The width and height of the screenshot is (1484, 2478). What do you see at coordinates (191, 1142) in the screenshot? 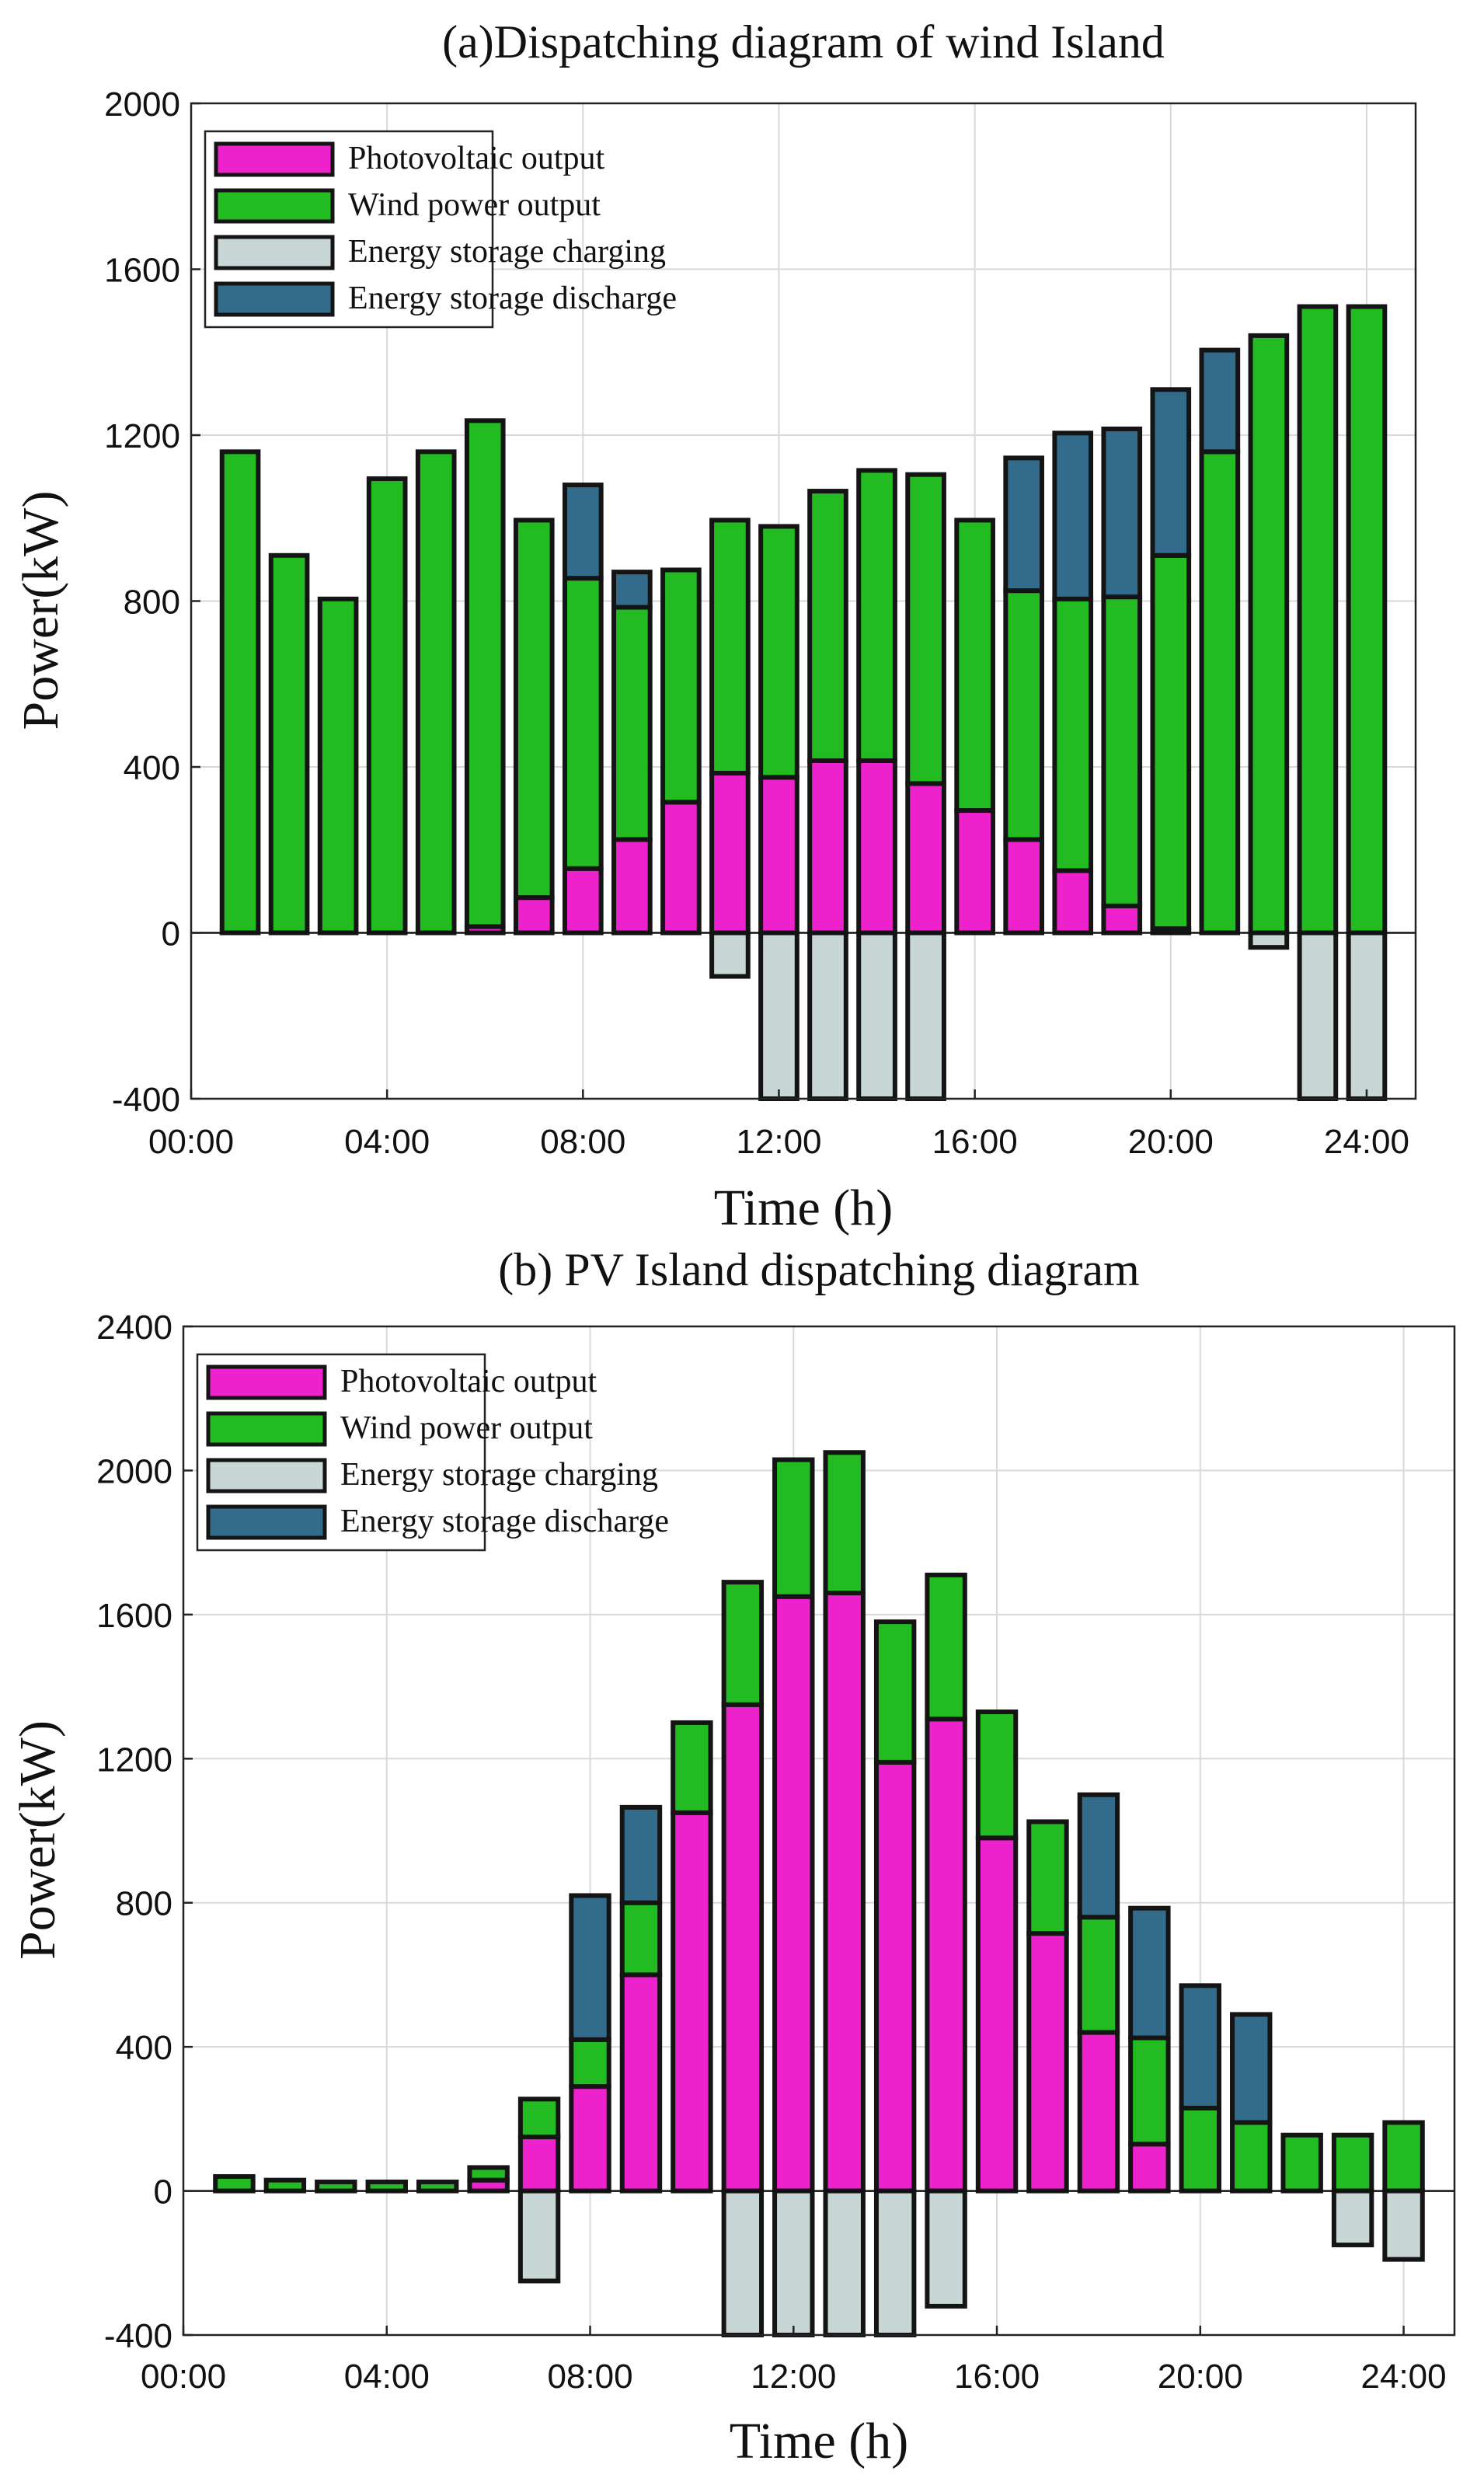
I see `x-tick-label: 00:00` at bounding box center [191, 1142].